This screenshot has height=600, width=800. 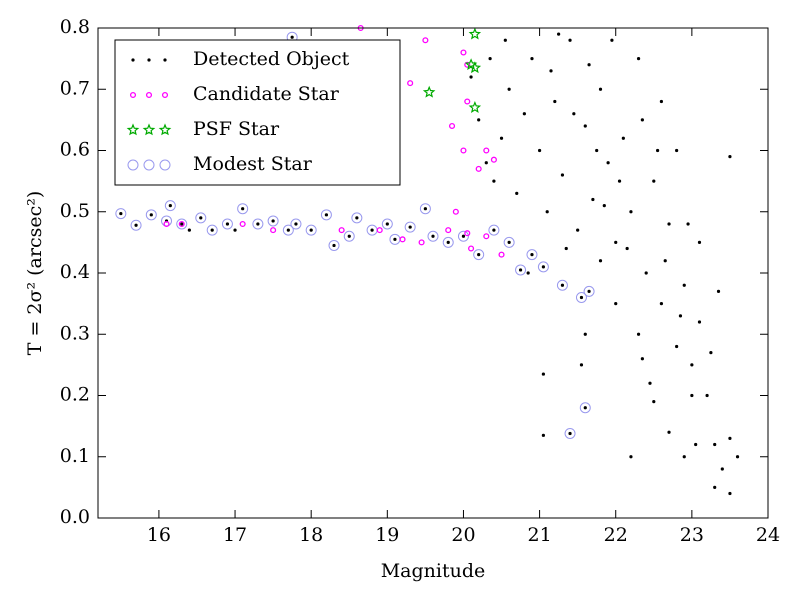 I want to click on x-tick-label: 23, so click(x=692, y=535).